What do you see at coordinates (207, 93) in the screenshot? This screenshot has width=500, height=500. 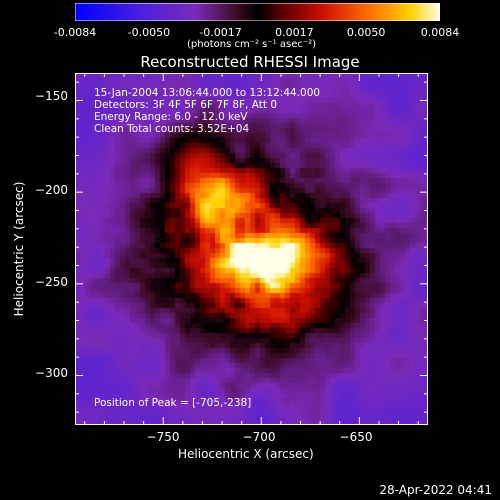 I see `annotation-time: 15-Jan-2004 13:06:44.000 to 13:12:44.000` at bounding box center [207, 93].